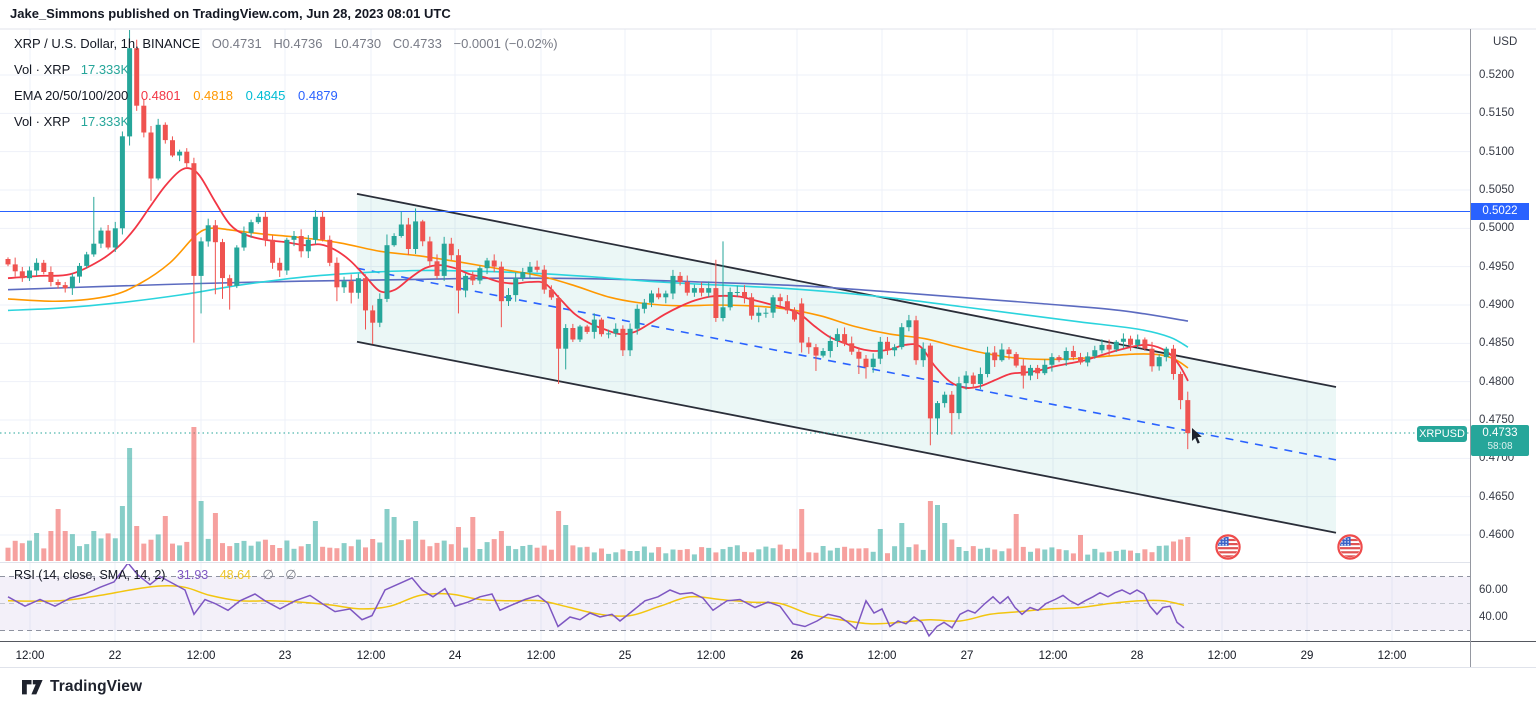  What do you see at coordinates (1500, 433) in the screenshot?
I see `last-price-value: 0.4733` at bounding box center [1500, 433].